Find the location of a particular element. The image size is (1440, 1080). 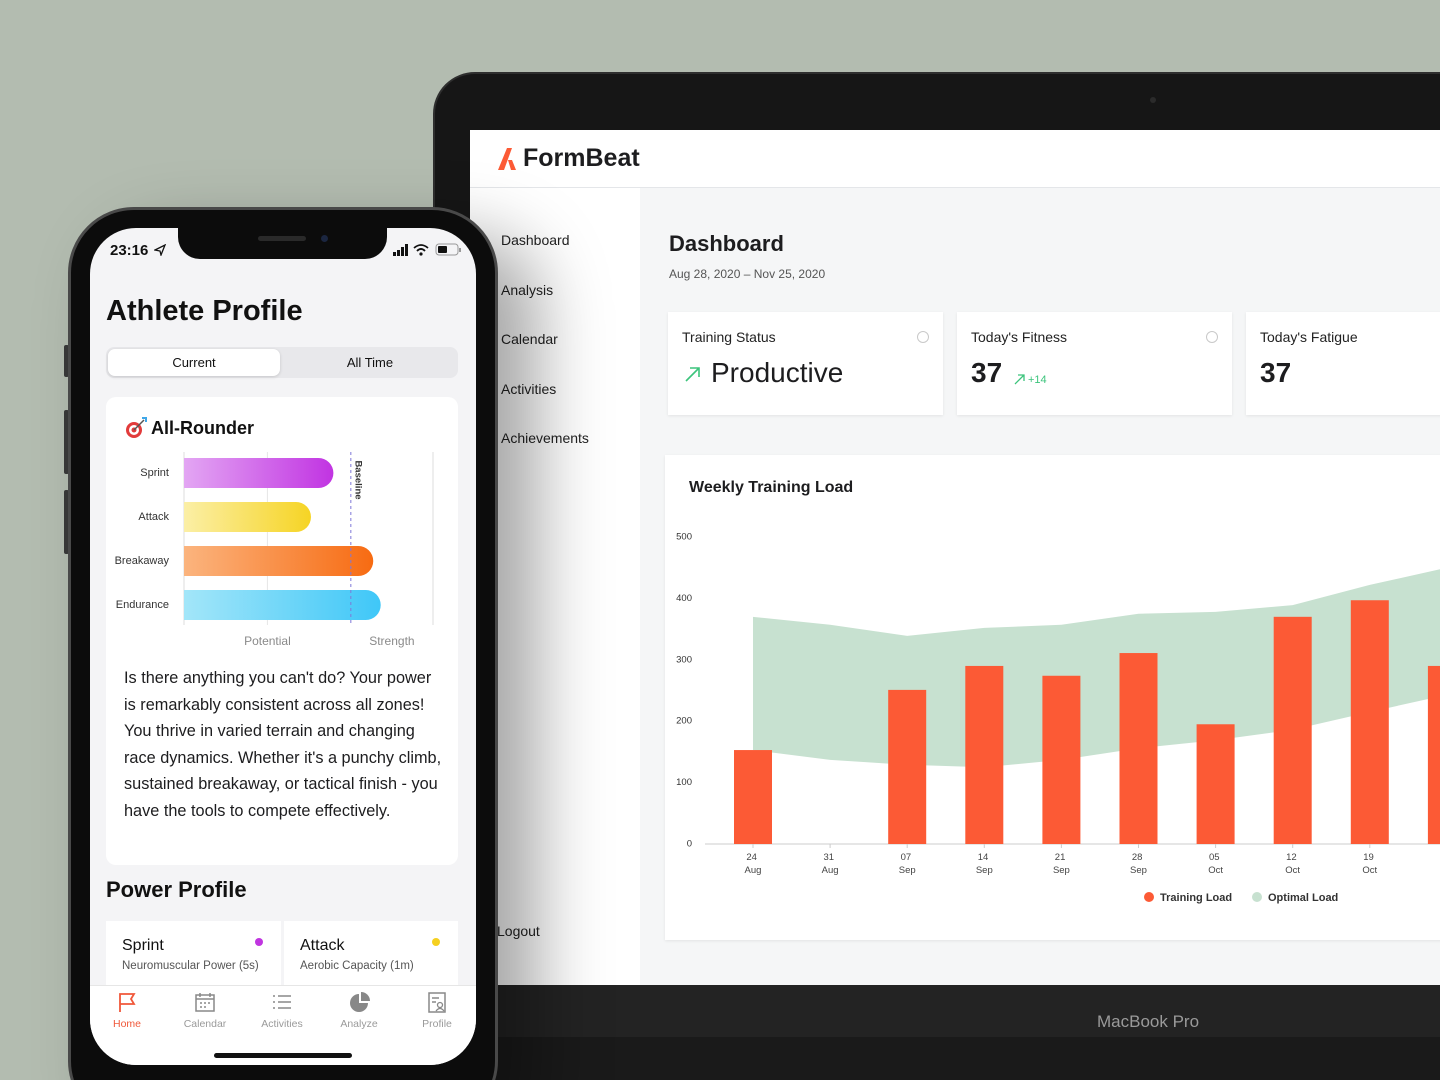

y-tick-label: 100 is located at coordinates (684, 782).